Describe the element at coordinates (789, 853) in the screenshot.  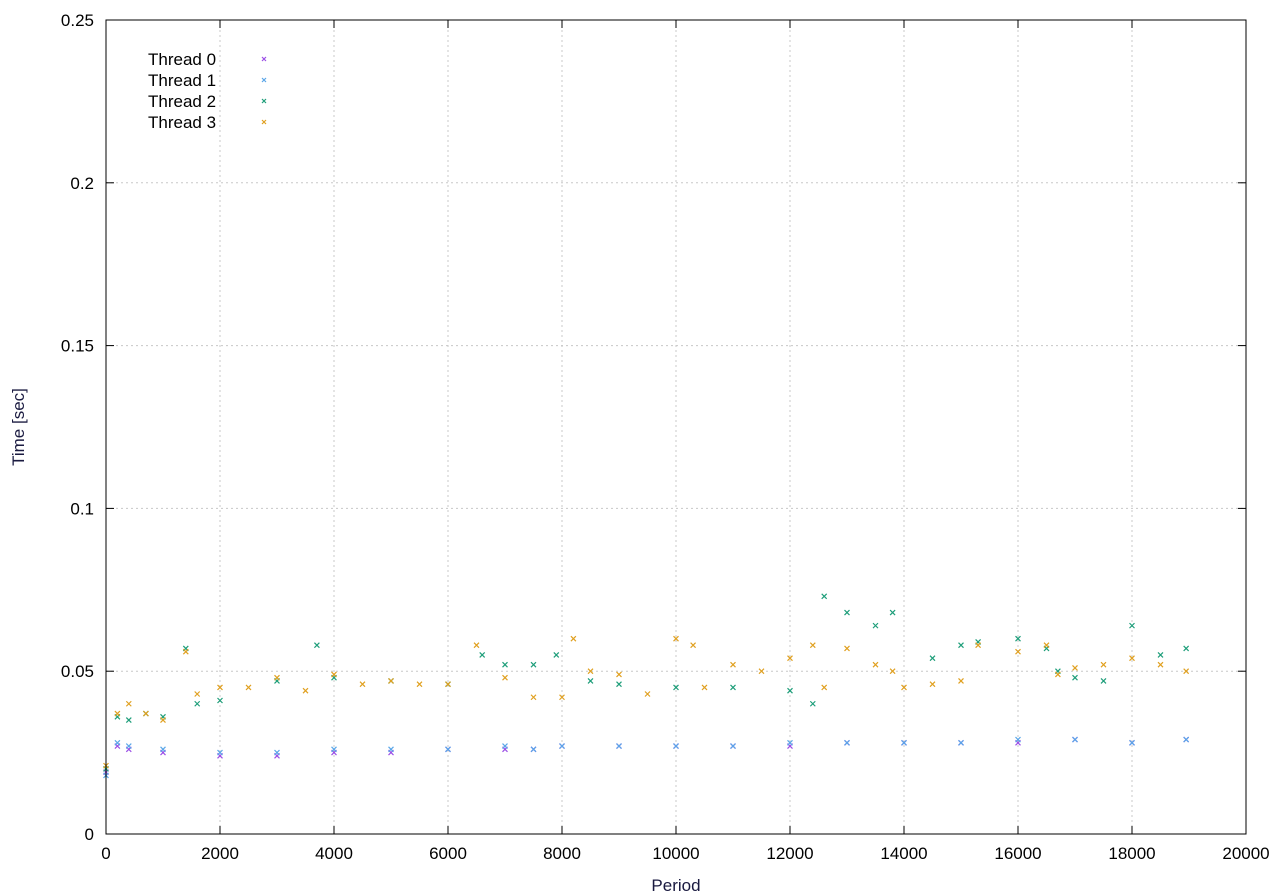
I see `x-tick-label: 12000` at that location.